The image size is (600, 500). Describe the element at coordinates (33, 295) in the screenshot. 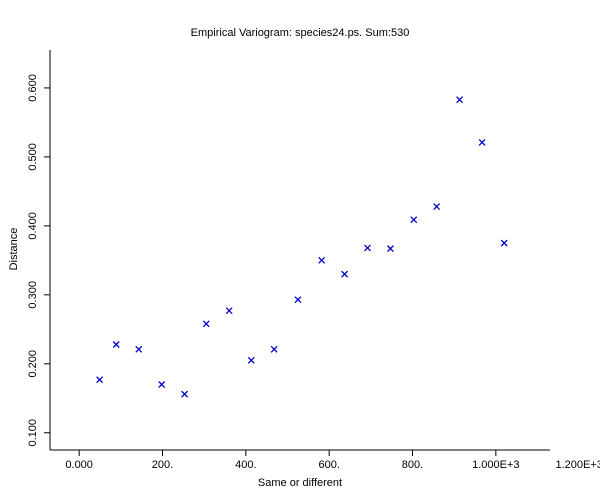

I see `y-tick-label: 0.300` at that location.